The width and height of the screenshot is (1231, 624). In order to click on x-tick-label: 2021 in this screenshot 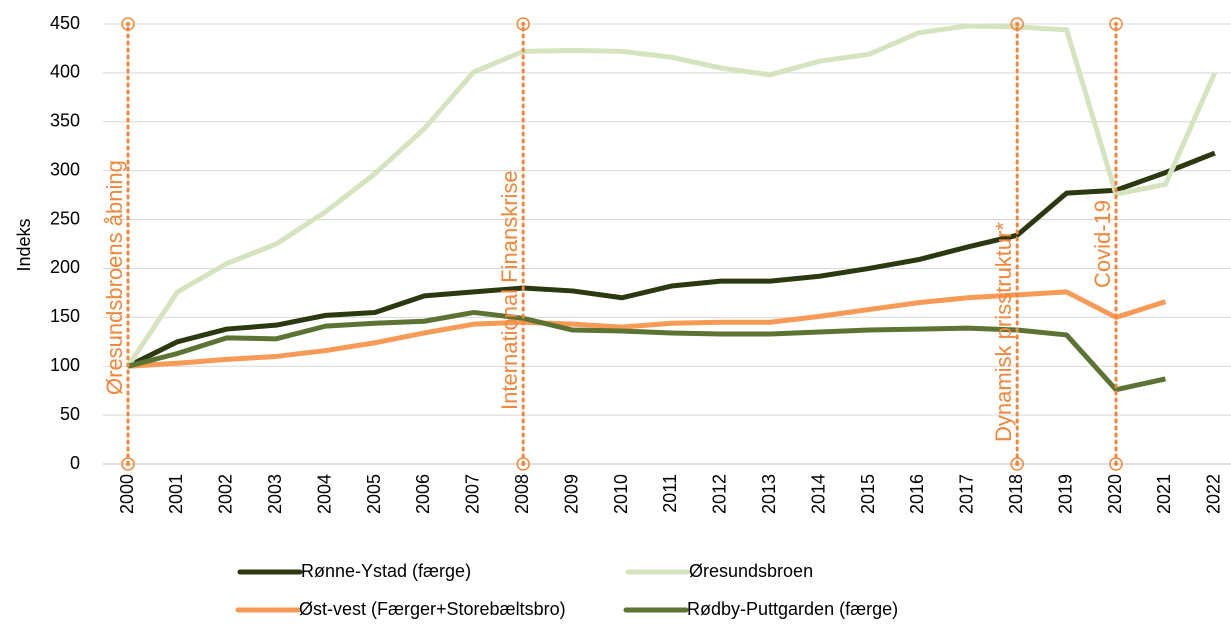, I will do `click(1164, 494)`.